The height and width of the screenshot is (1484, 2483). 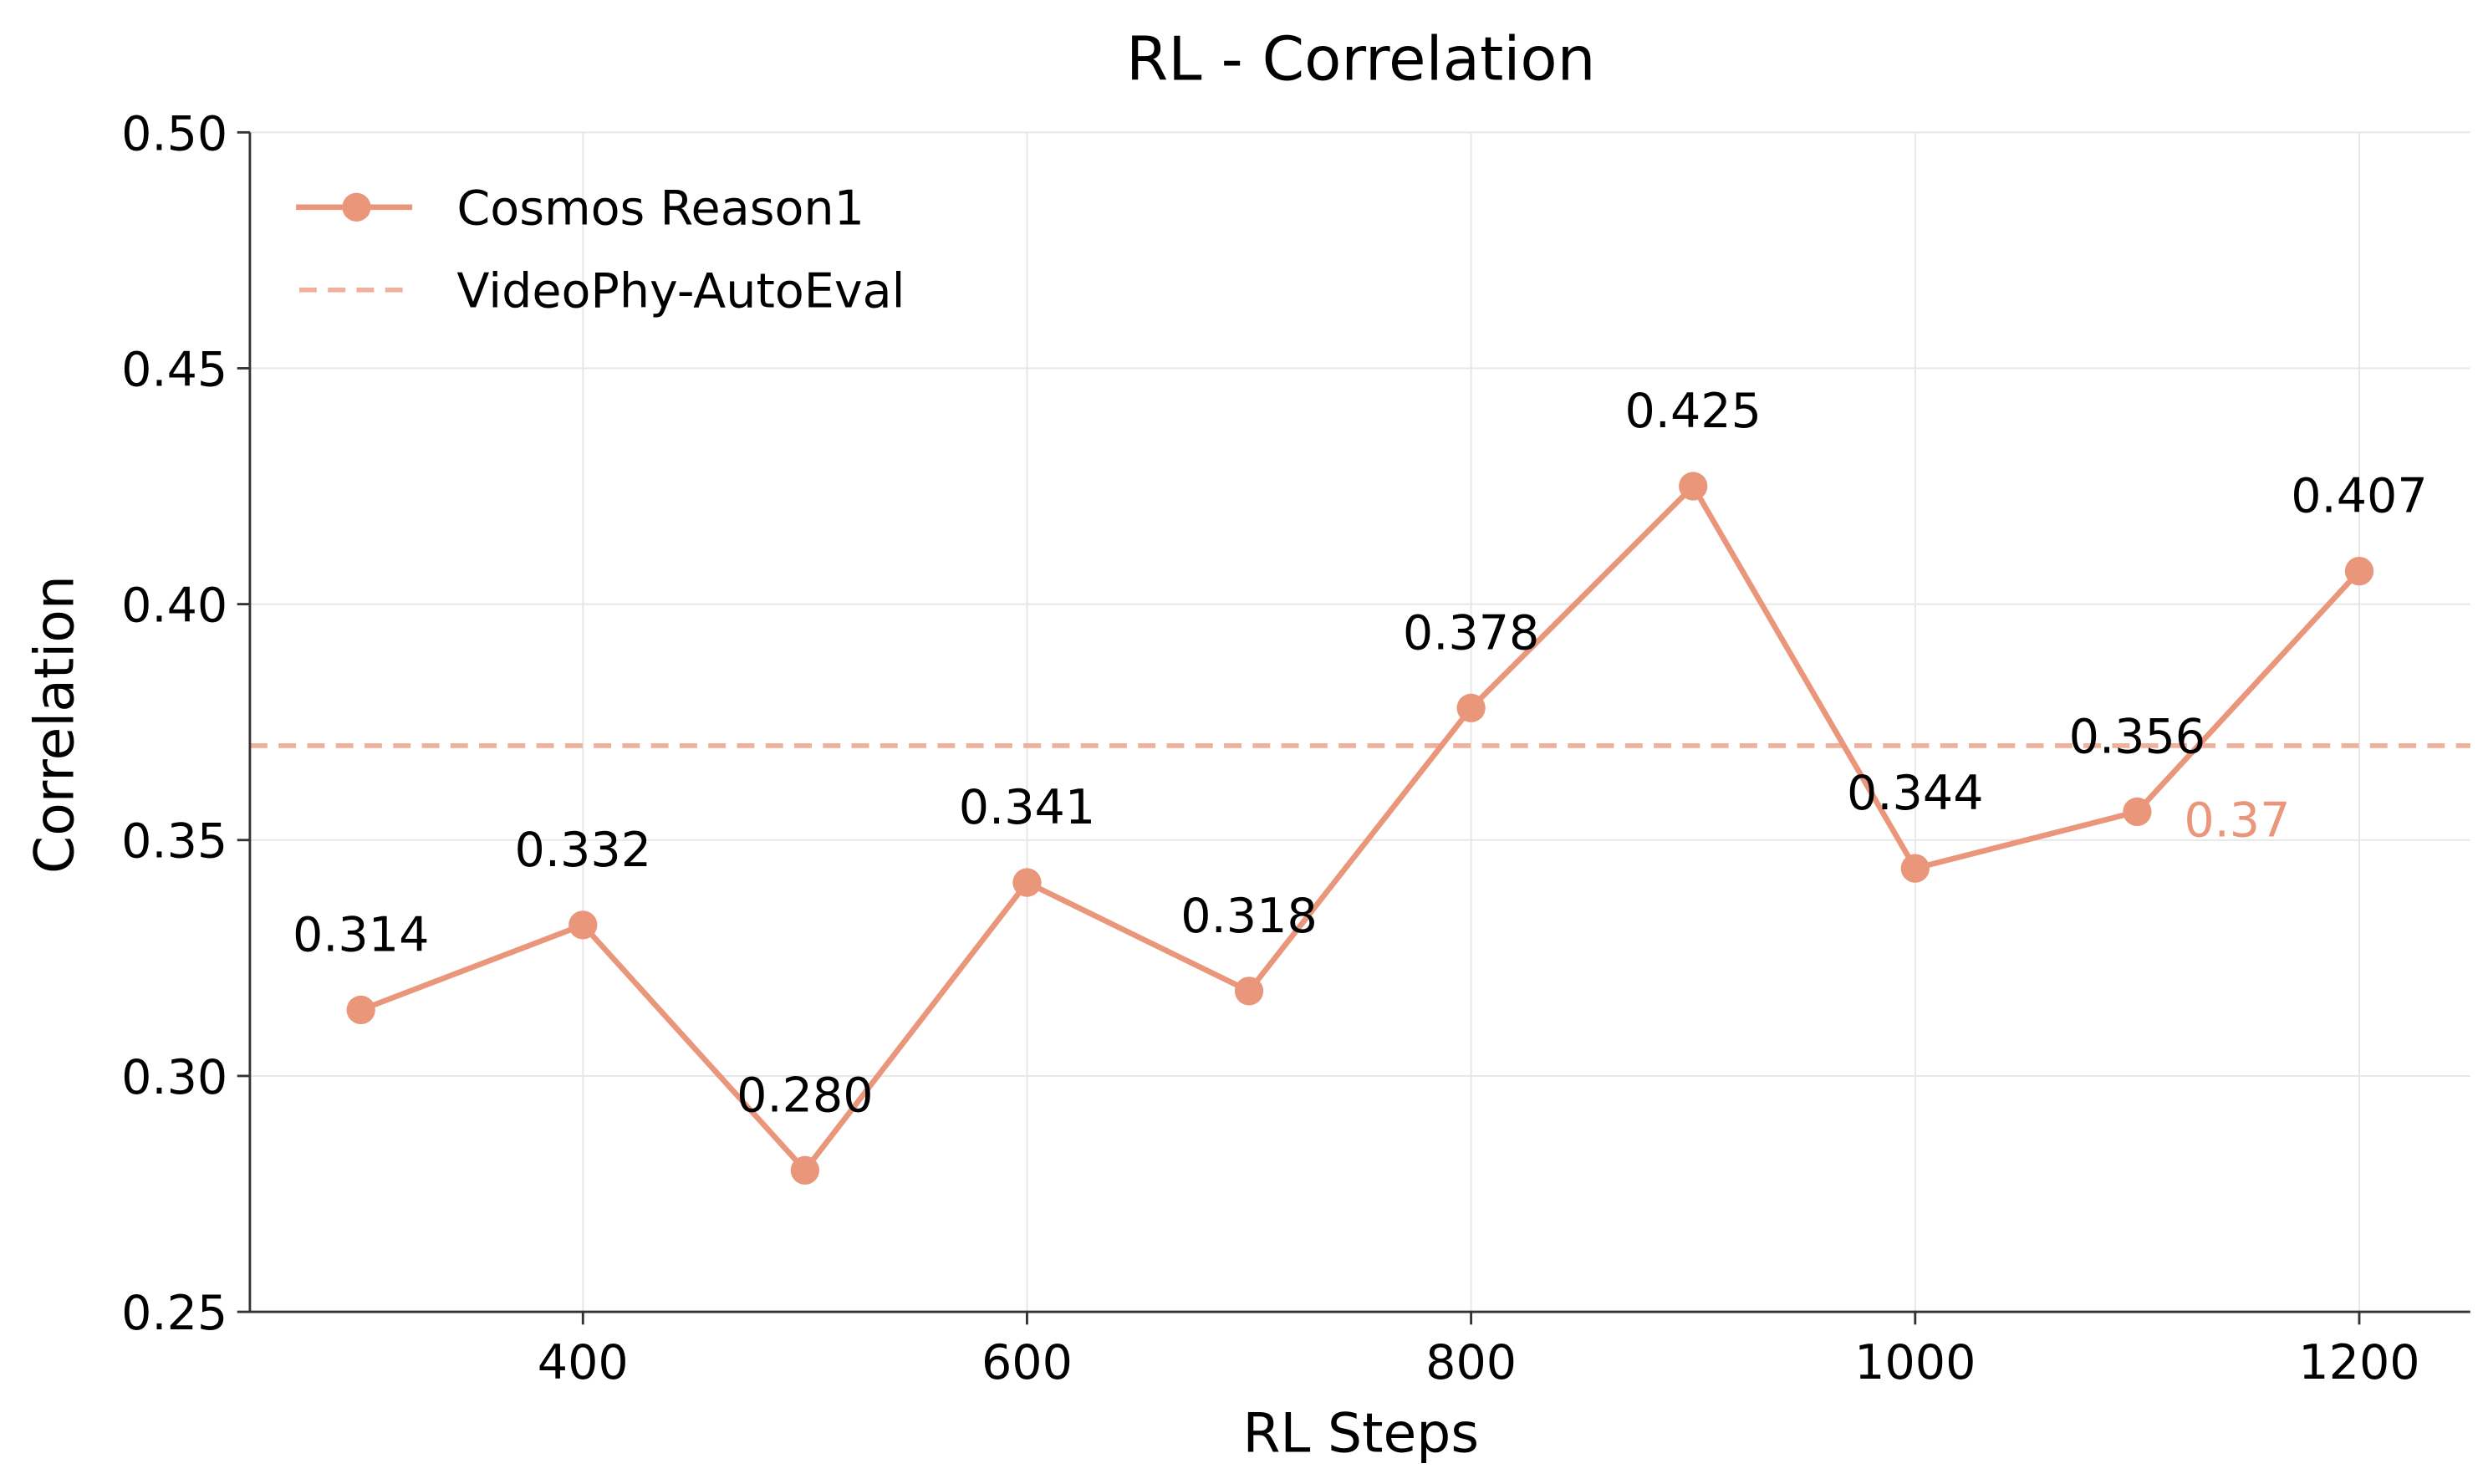 What do you see at coordinates (680, 291) in the screenshot?
I see `legend-label-videophy-autoeval: VideoPhy-AutoEval` at bounding box center [680, 291].